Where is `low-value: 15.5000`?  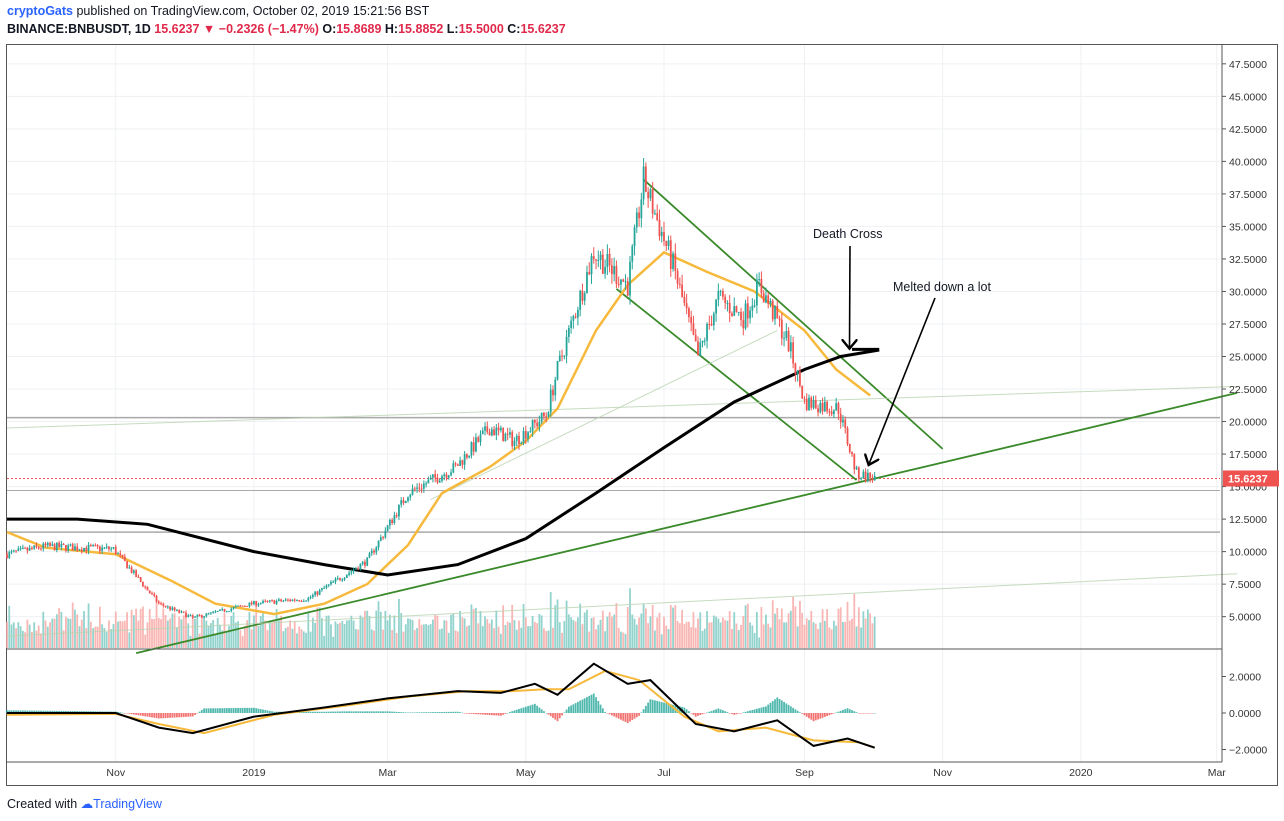 low-value: 15.5000 is located at coordinates (481, 29).